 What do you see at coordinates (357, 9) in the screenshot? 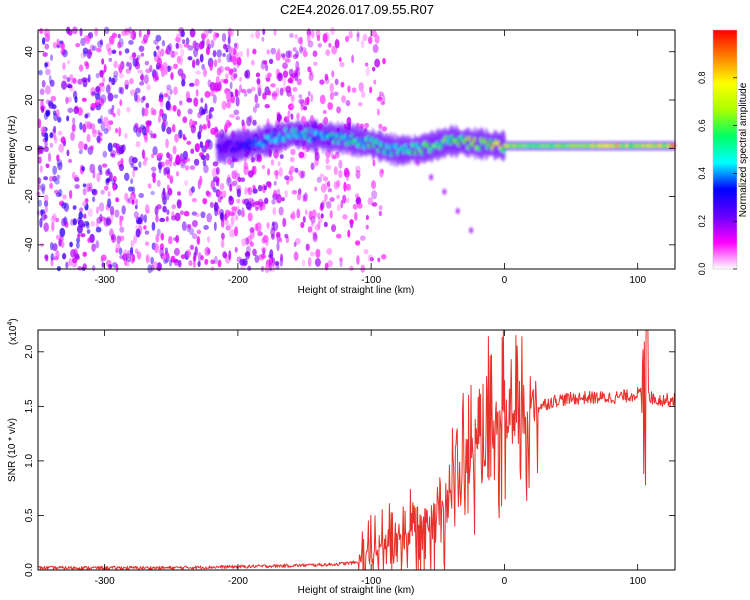
I see `figure-title: C2E4.2026.017.09.55.R07` at bounding box center [357, 9].